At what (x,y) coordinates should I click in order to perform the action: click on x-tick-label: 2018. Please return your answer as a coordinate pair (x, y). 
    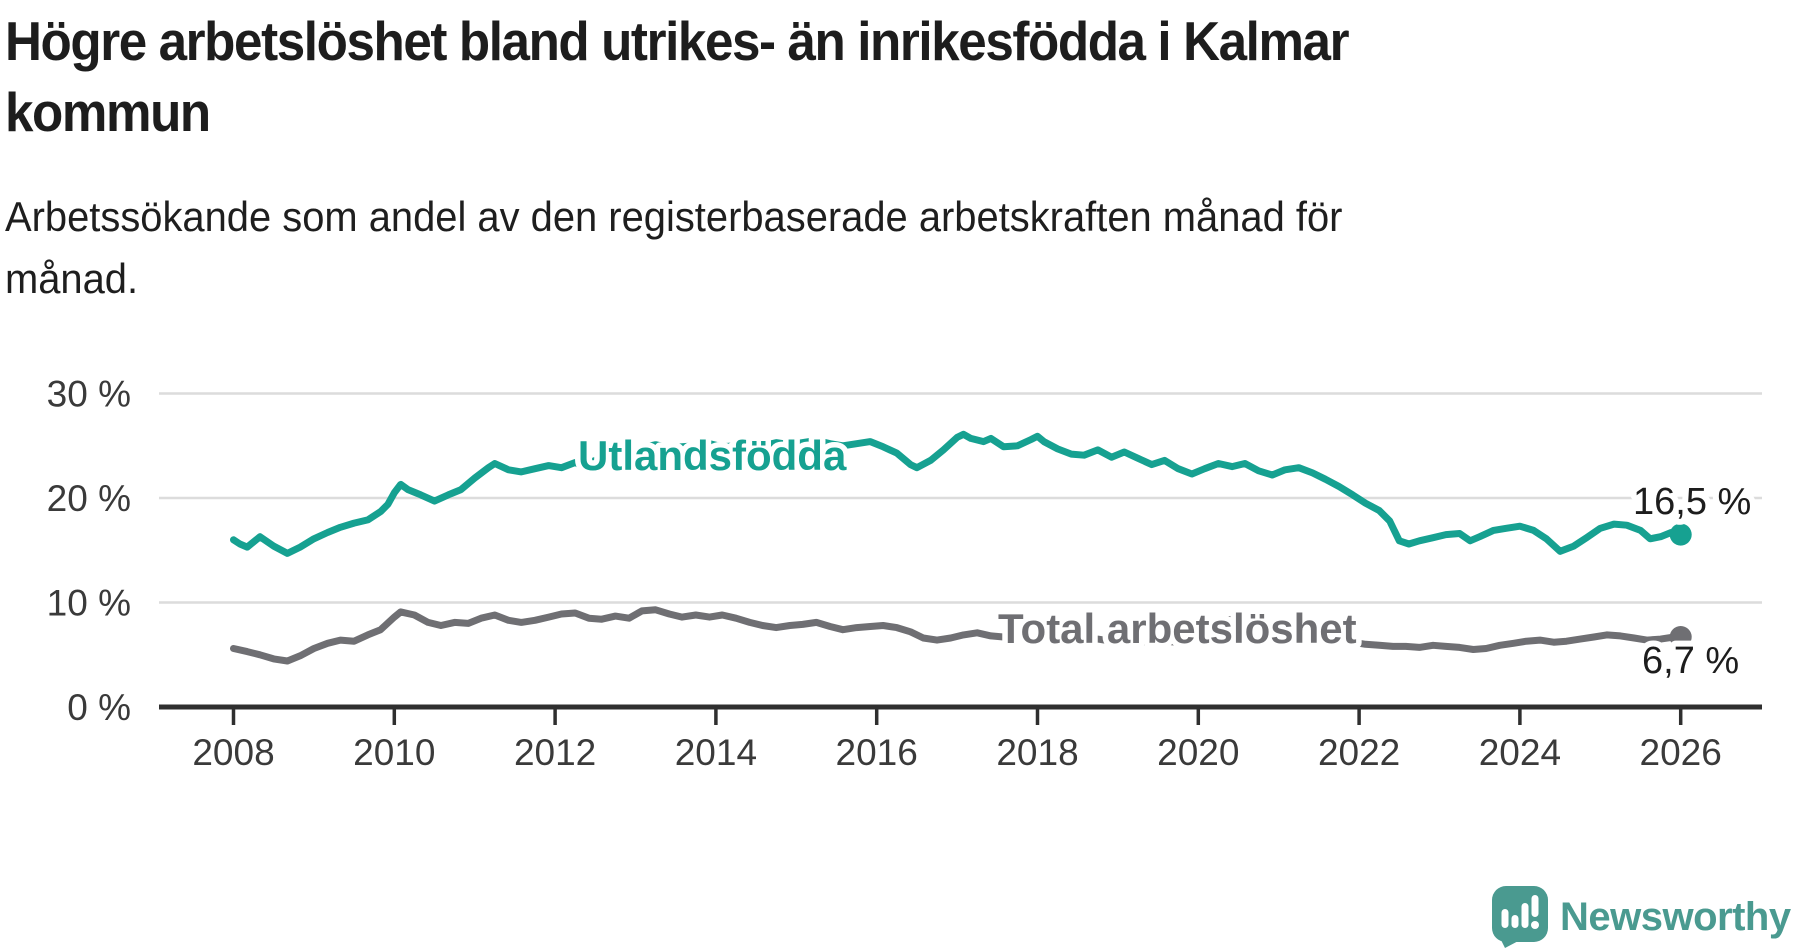
    Looking at the image, I should click on (1037, 752).